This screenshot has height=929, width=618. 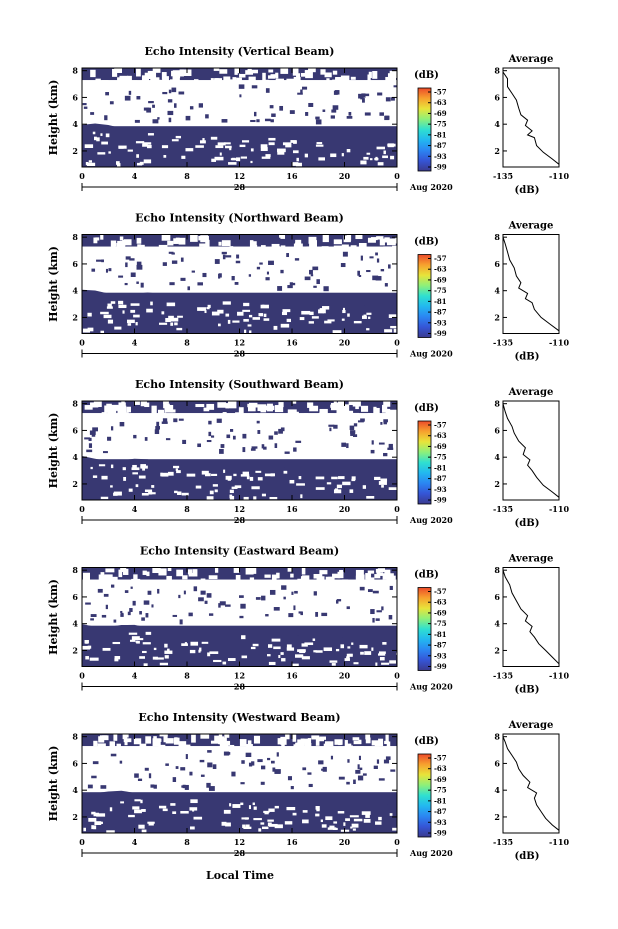 What do you see at coordinates (497, 237) in the screenshot?
I see `average-y-tick-label: 8` at bounding box center [497, 237].